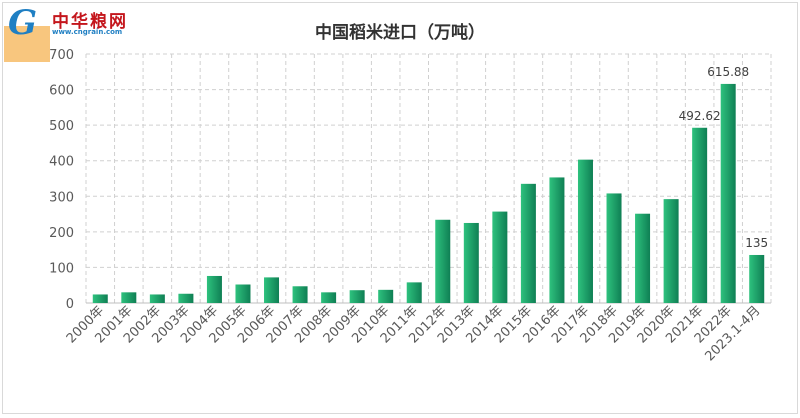  I want to click on logo-orange-block, so click(27, 44).